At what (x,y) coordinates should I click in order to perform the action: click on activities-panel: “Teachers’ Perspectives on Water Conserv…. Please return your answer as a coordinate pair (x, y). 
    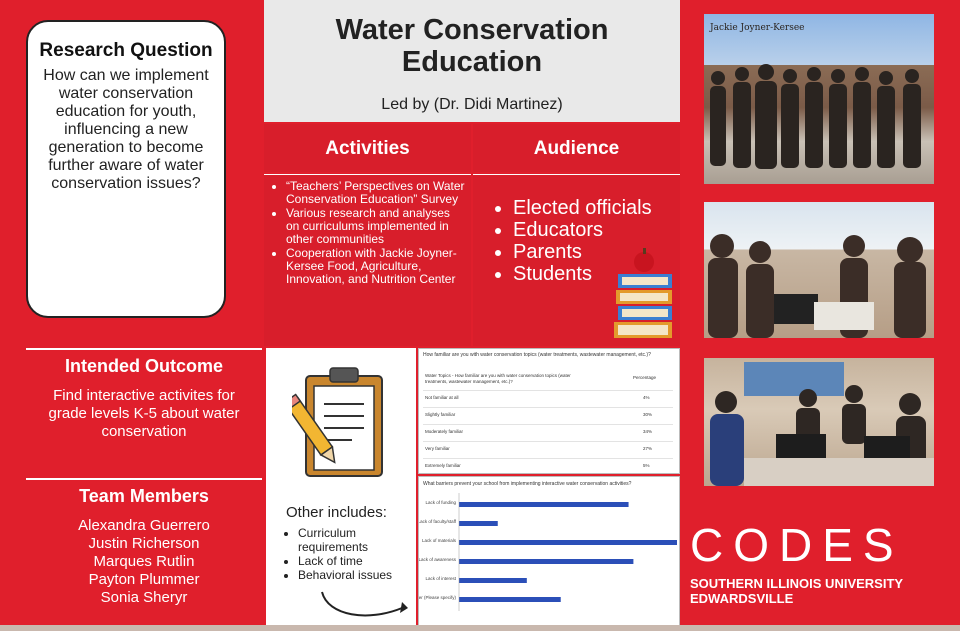
    Looking at the image, I should click on (367, 260).